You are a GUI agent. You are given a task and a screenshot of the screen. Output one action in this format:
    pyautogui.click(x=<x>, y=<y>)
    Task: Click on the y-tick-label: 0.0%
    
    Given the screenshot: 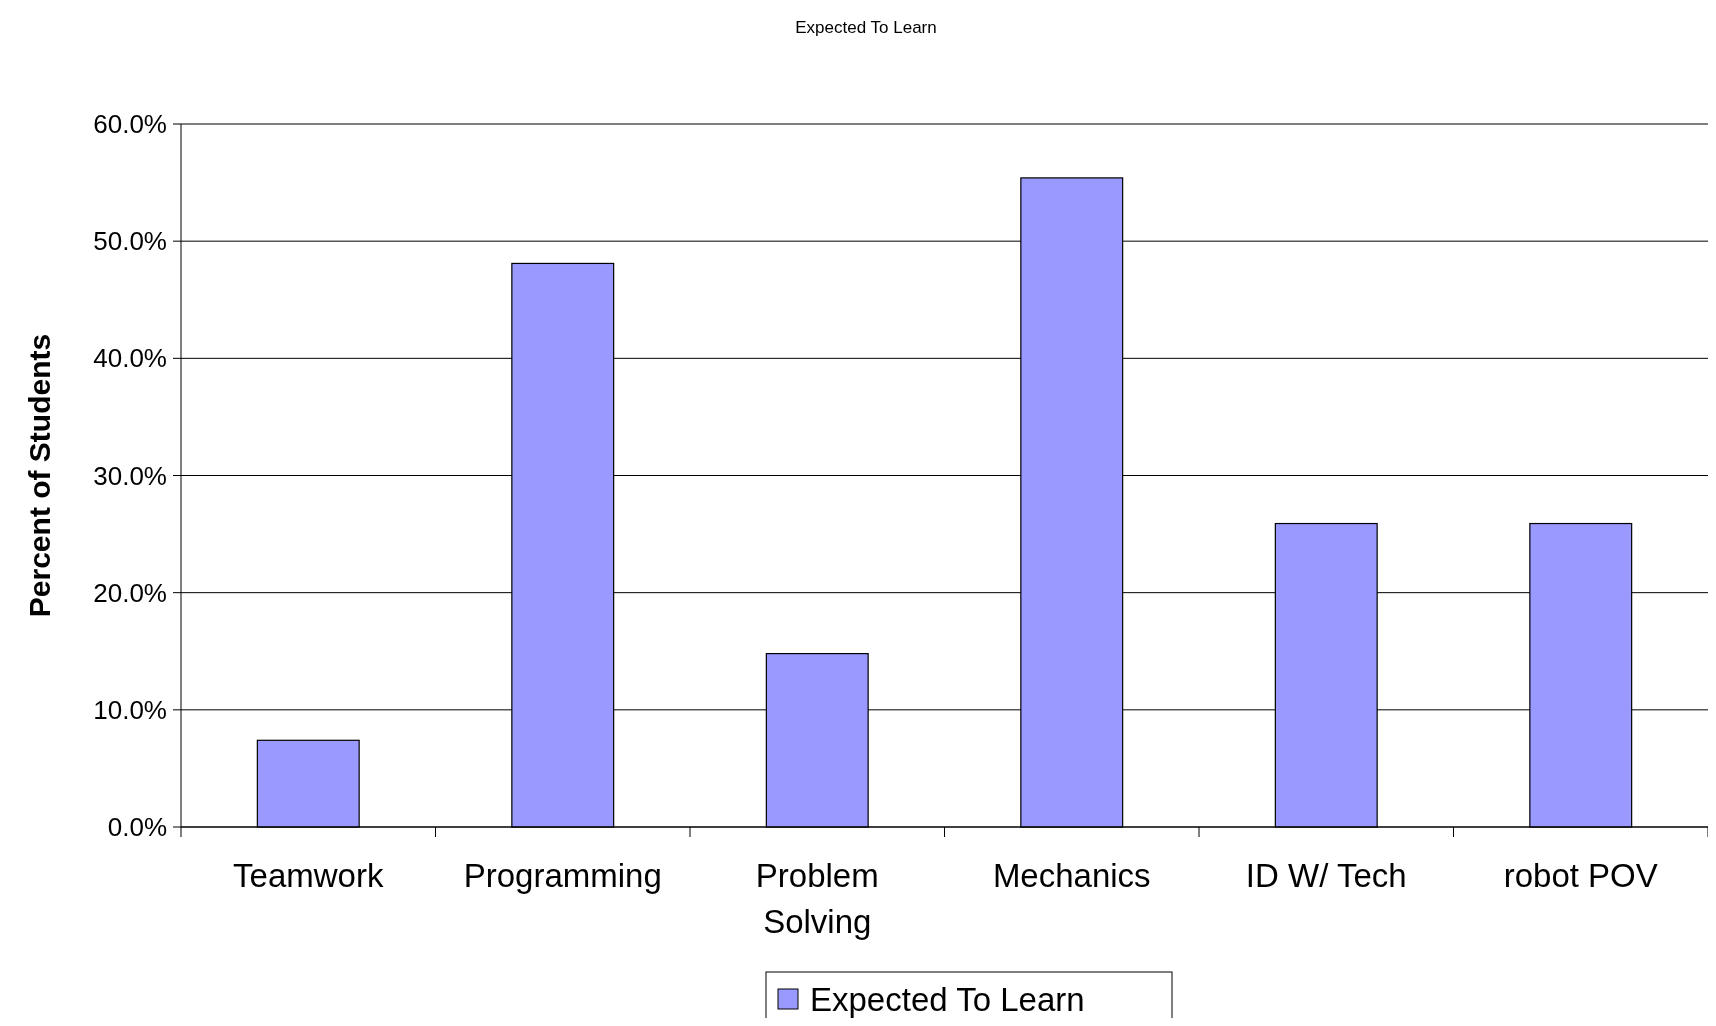 What is the action you would take?
    pyautogui.click(x=137, y=827)
    